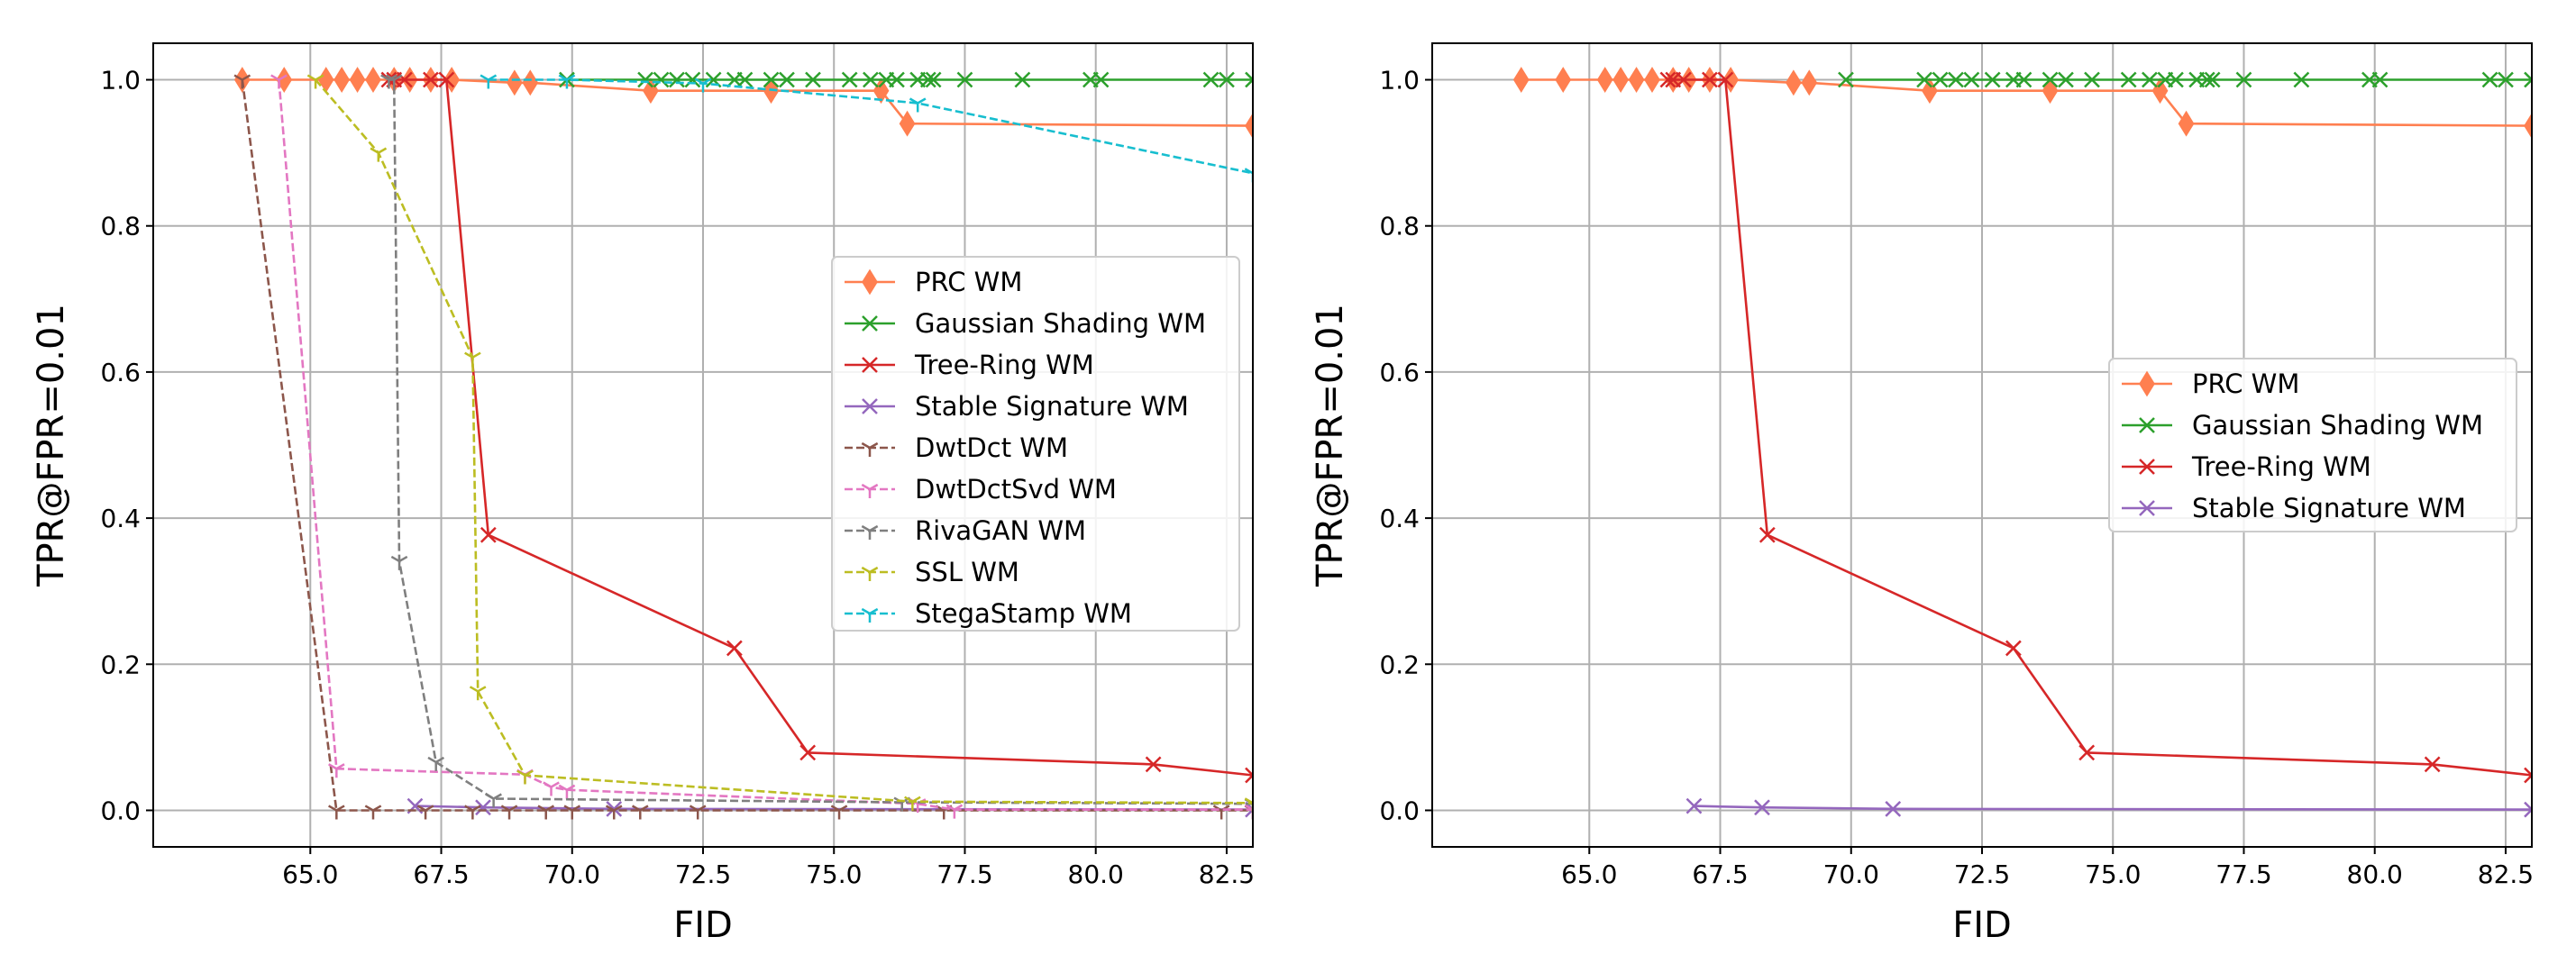  I want to click on right-x-tick-label: 75.0, so click(2113, 874).